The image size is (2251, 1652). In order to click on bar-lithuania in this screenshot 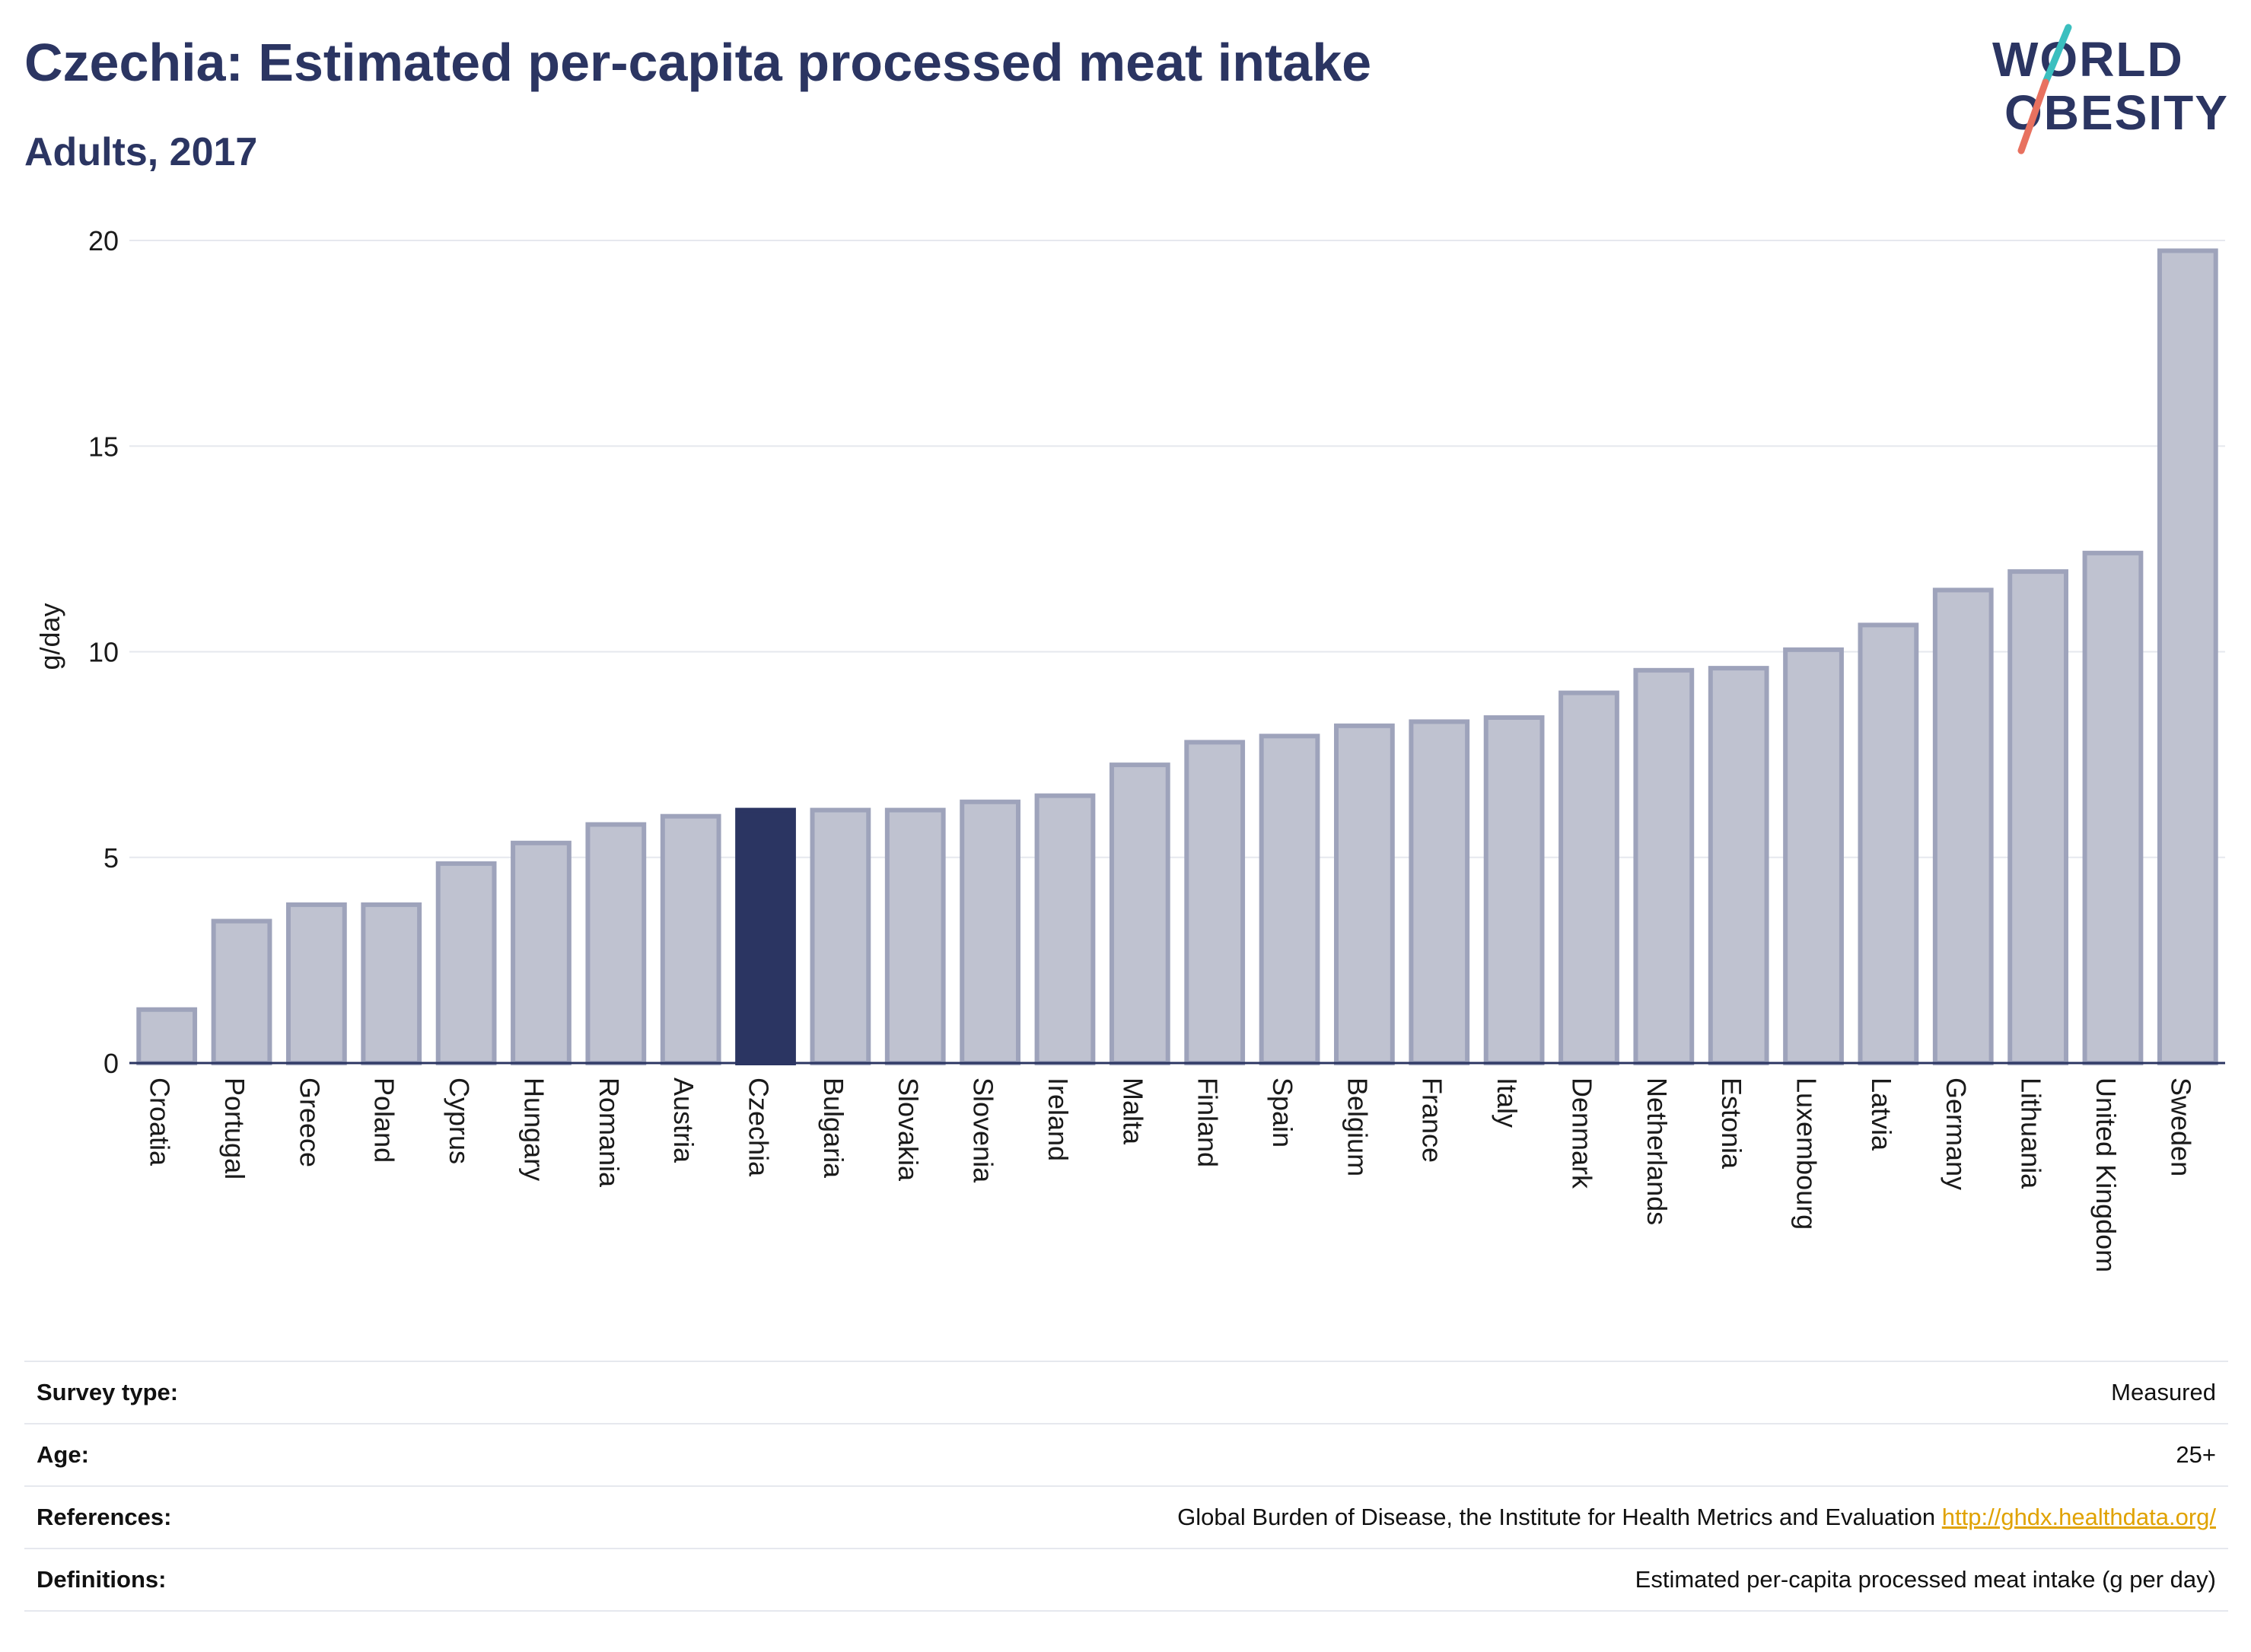, I will do `click(2037, 817)`.